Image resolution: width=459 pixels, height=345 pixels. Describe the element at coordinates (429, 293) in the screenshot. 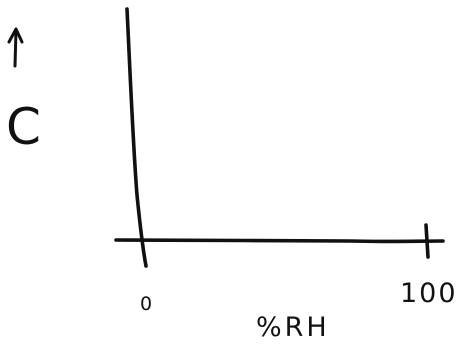

I see `x-axis-end-label: 100` at that location.